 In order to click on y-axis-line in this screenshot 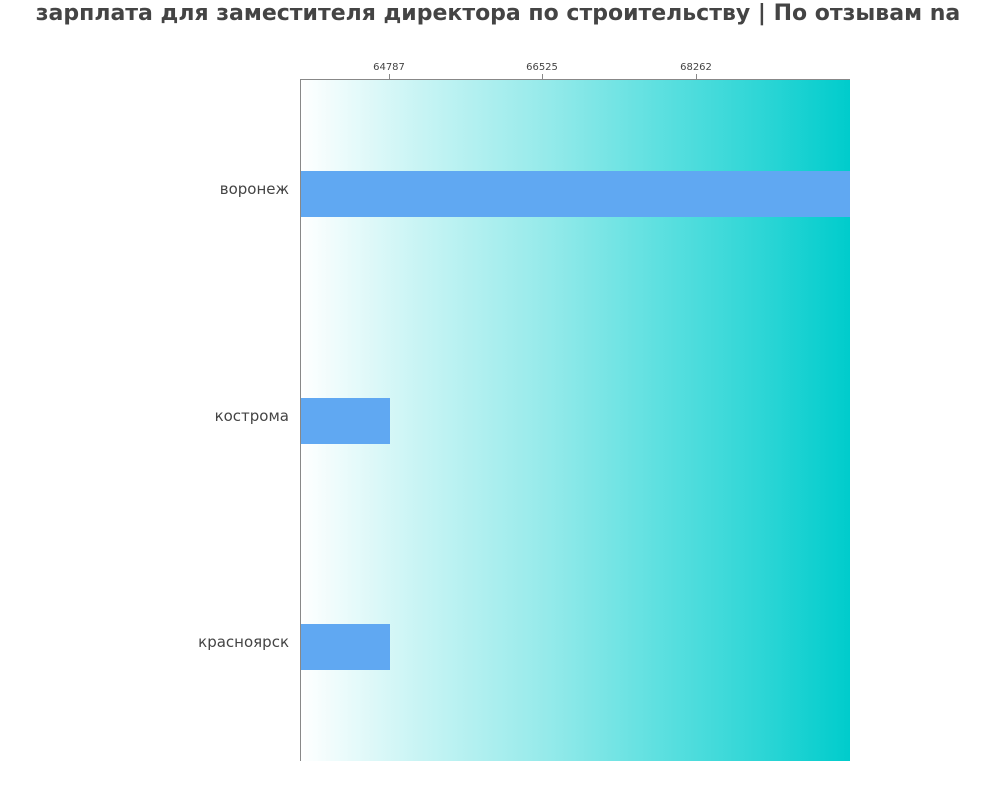, I will do `click(300, 420)`.